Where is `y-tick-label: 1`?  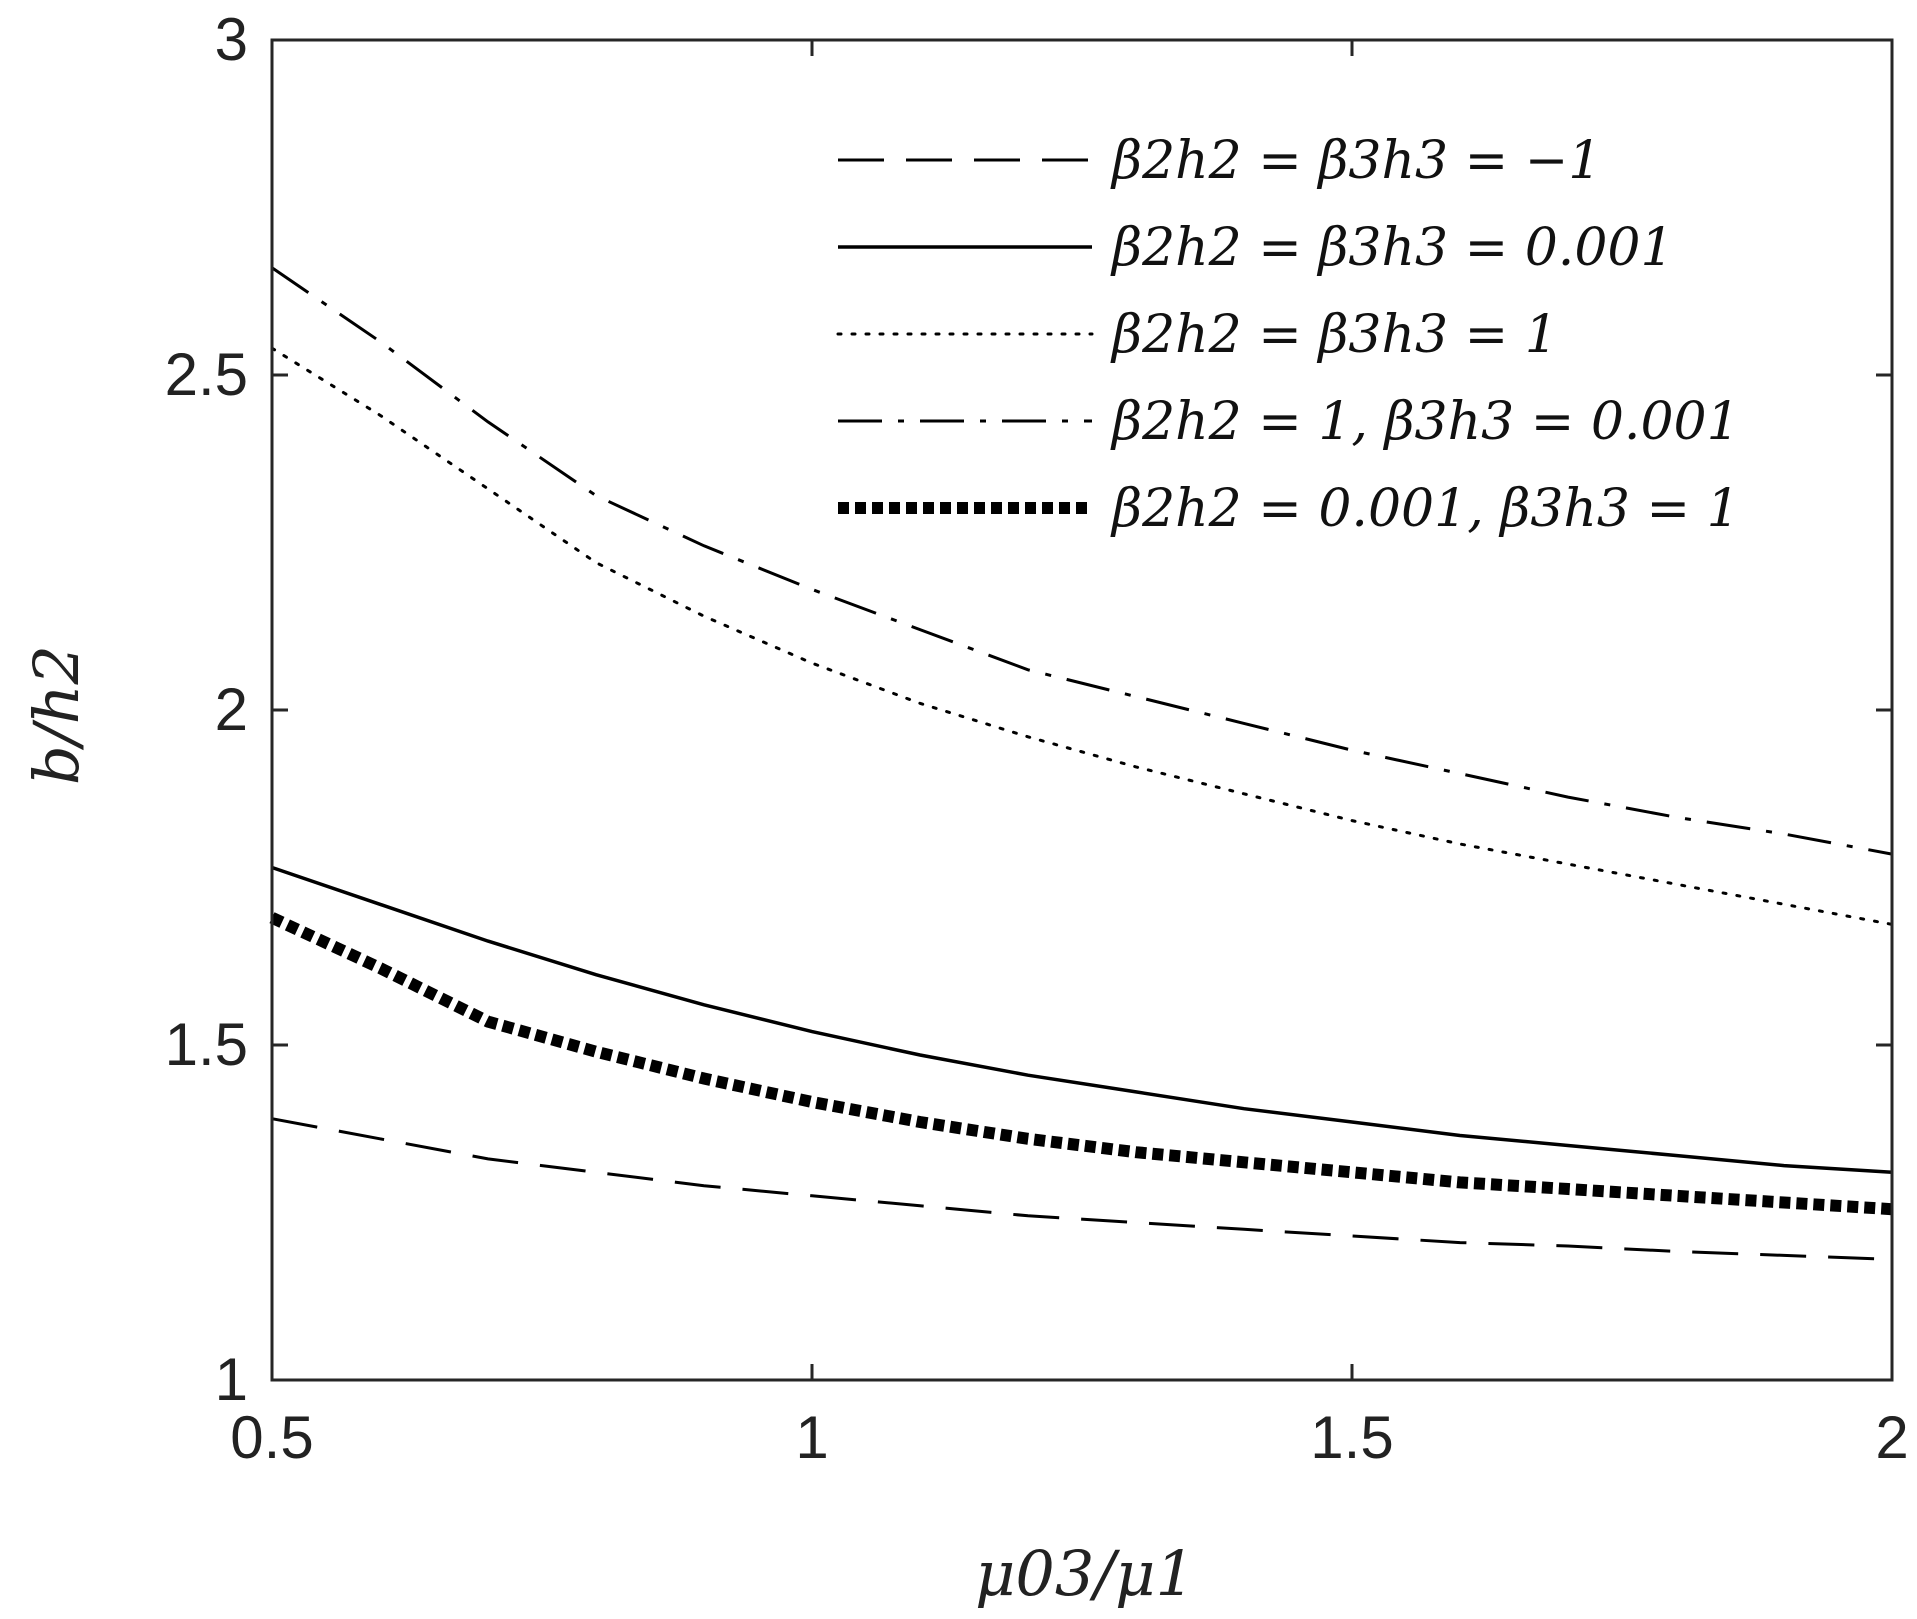
y-tick-label: 1 is located at coordinates (231, 1379).